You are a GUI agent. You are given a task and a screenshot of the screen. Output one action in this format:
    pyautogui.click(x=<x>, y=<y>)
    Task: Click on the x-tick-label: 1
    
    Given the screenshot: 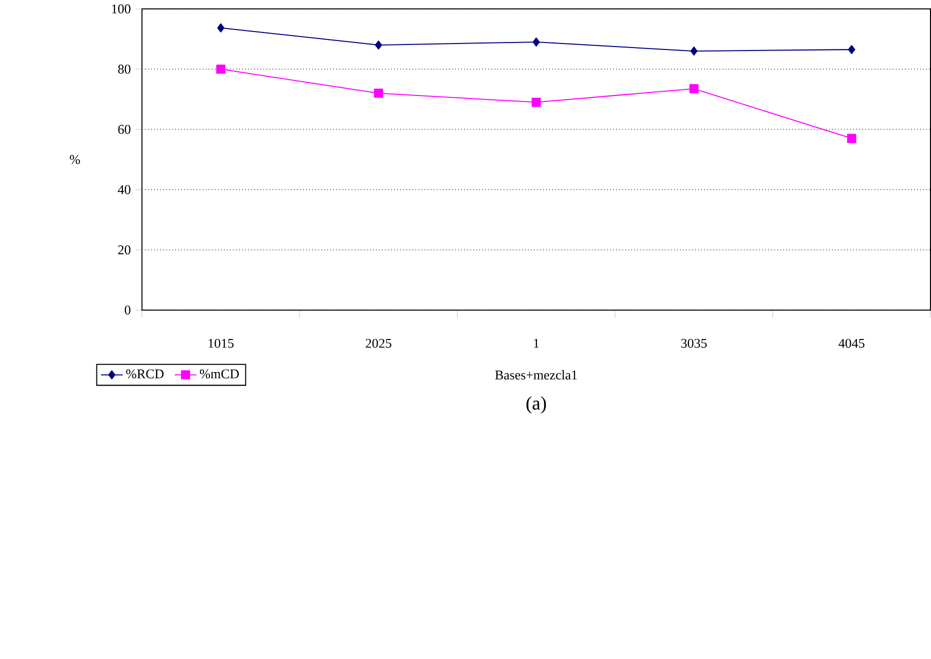 What is the action you would take?
    pyautogui.click(x=536, y=343)
    